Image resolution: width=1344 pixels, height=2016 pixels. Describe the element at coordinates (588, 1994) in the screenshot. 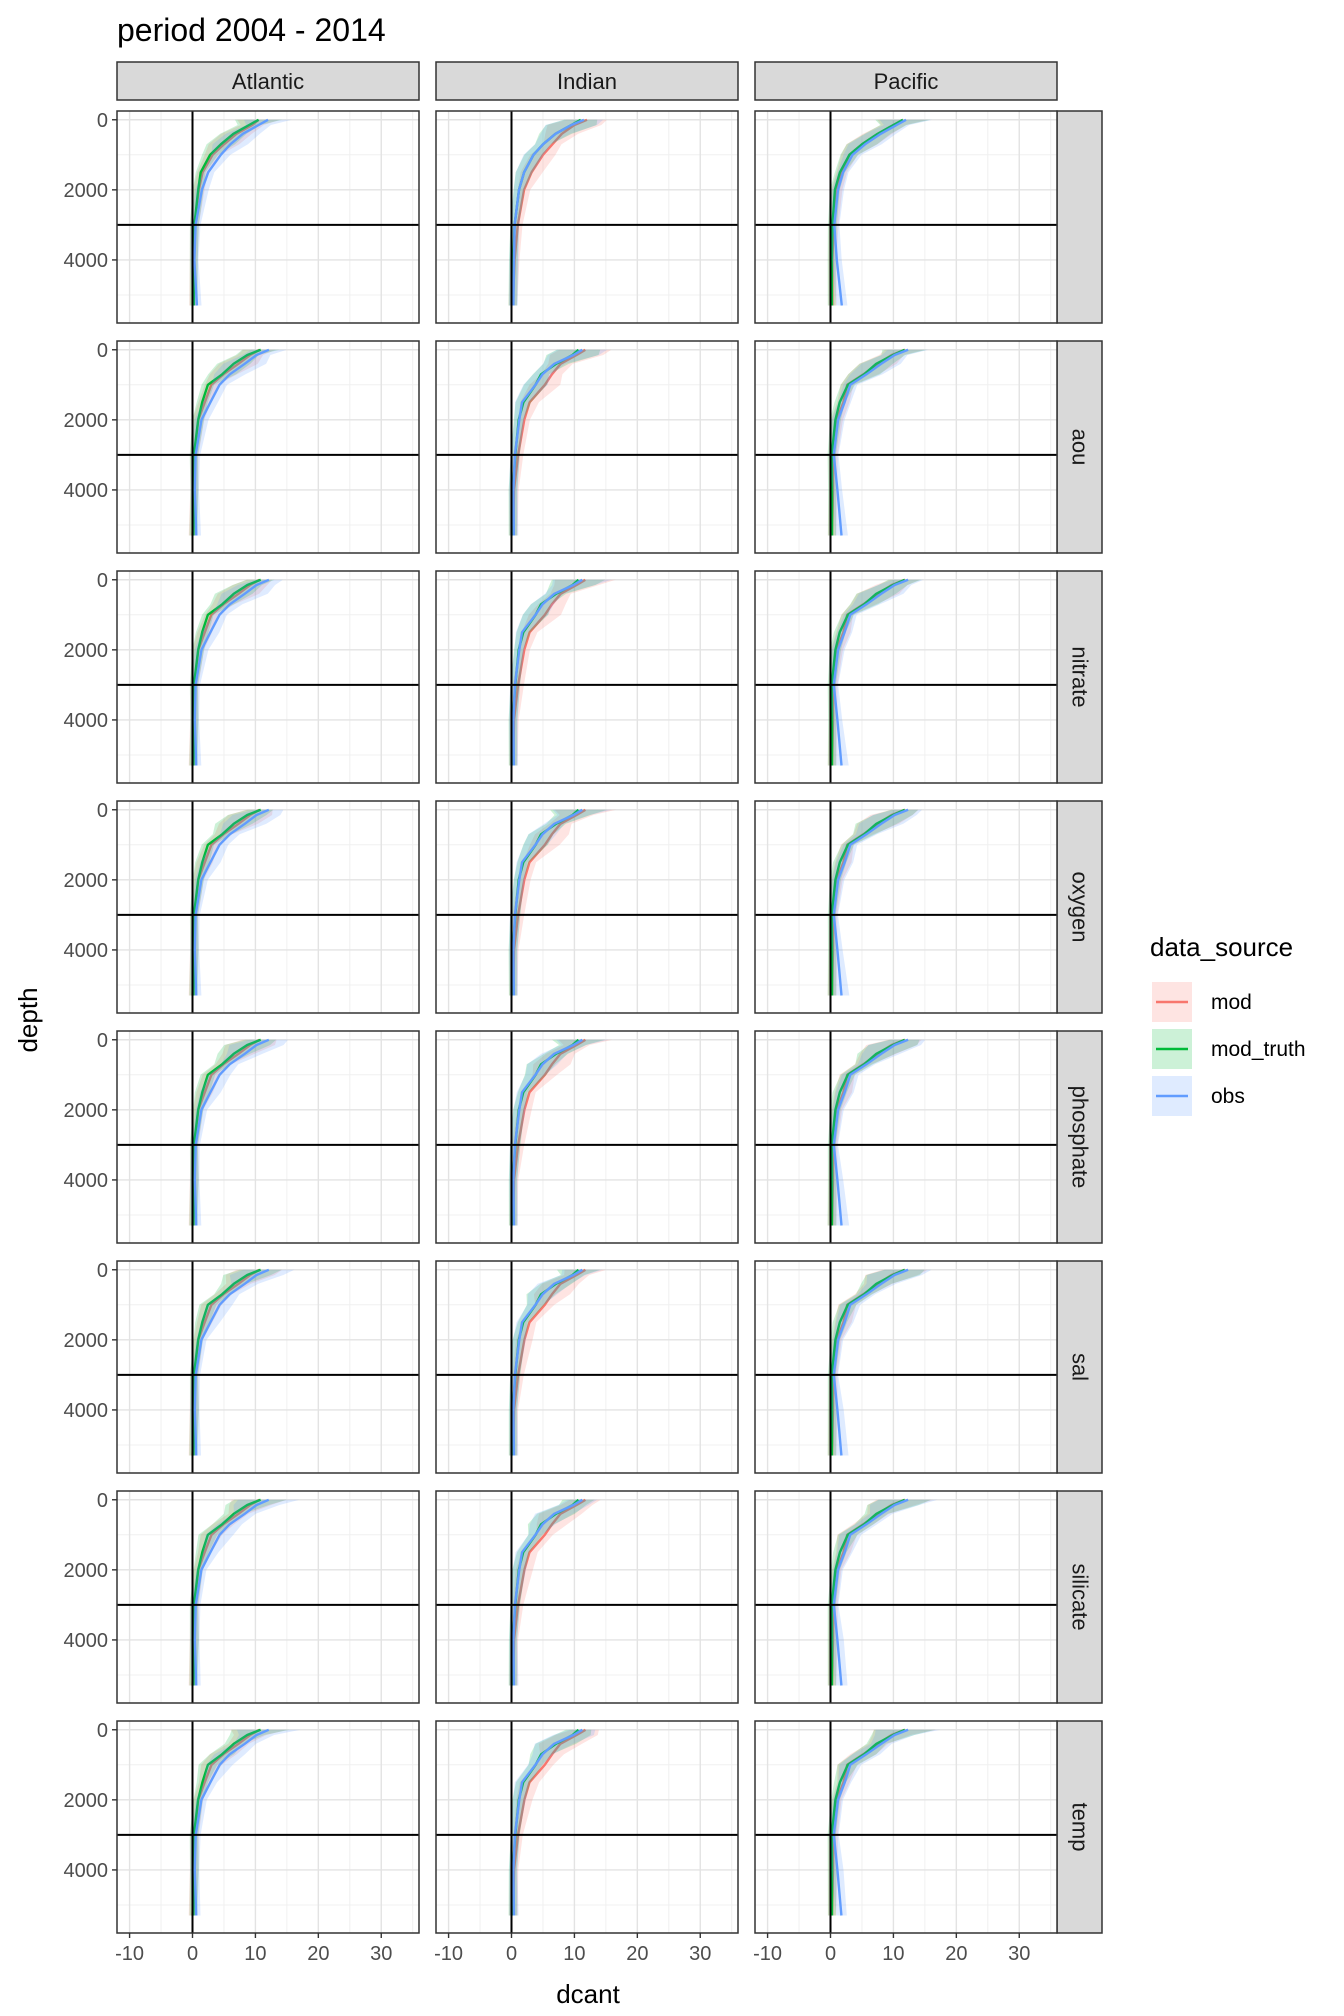

I see `x-axis-title: dcant` at that location.